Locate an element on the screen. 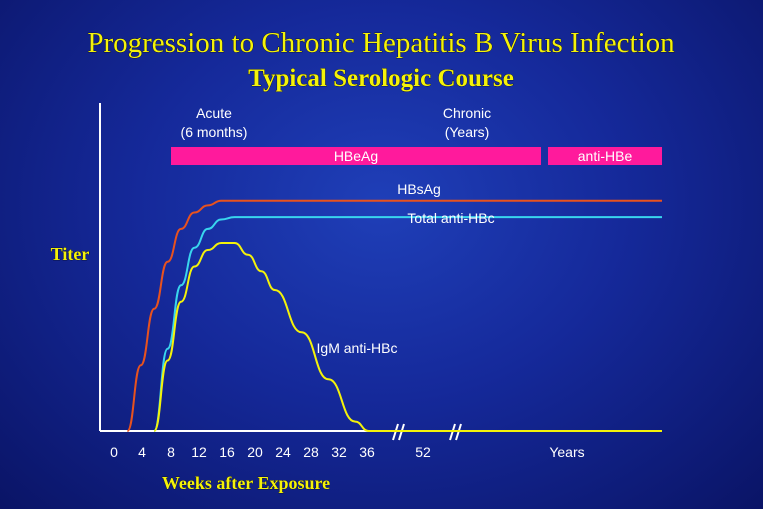 The image size is (763, 509). x-tick-label: 20 is located at coordinates (255, 452).